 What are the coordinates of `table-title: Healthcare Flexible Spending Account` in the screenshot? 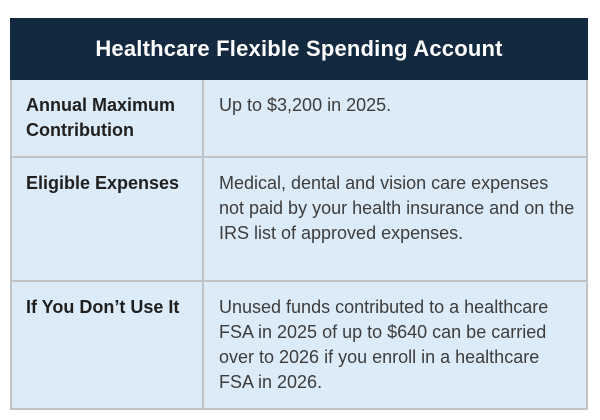 It's located at (299, 49).